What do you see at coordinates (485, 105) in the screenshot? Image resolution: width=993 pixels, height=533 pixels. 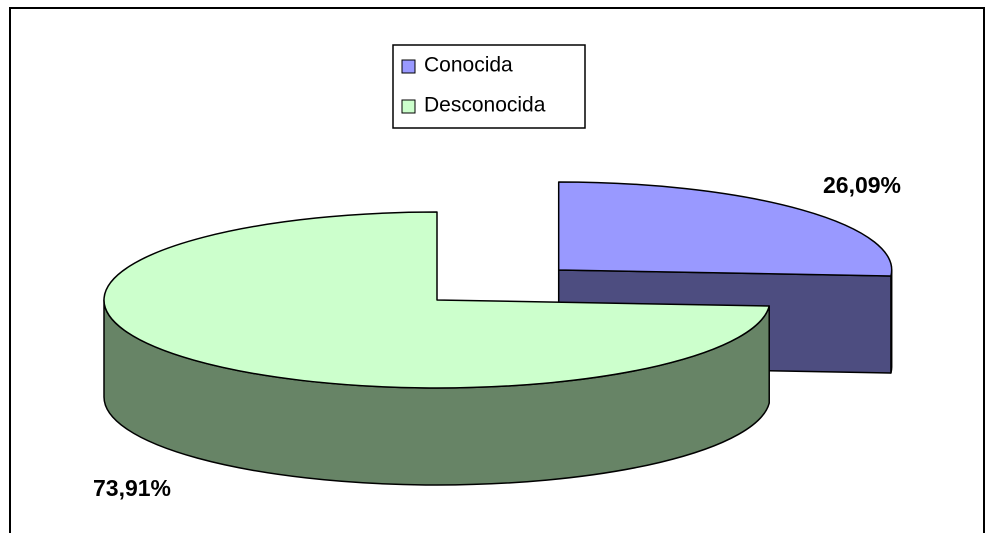 I see `legend-label: Desconocida` at bounding box center [485, 105].